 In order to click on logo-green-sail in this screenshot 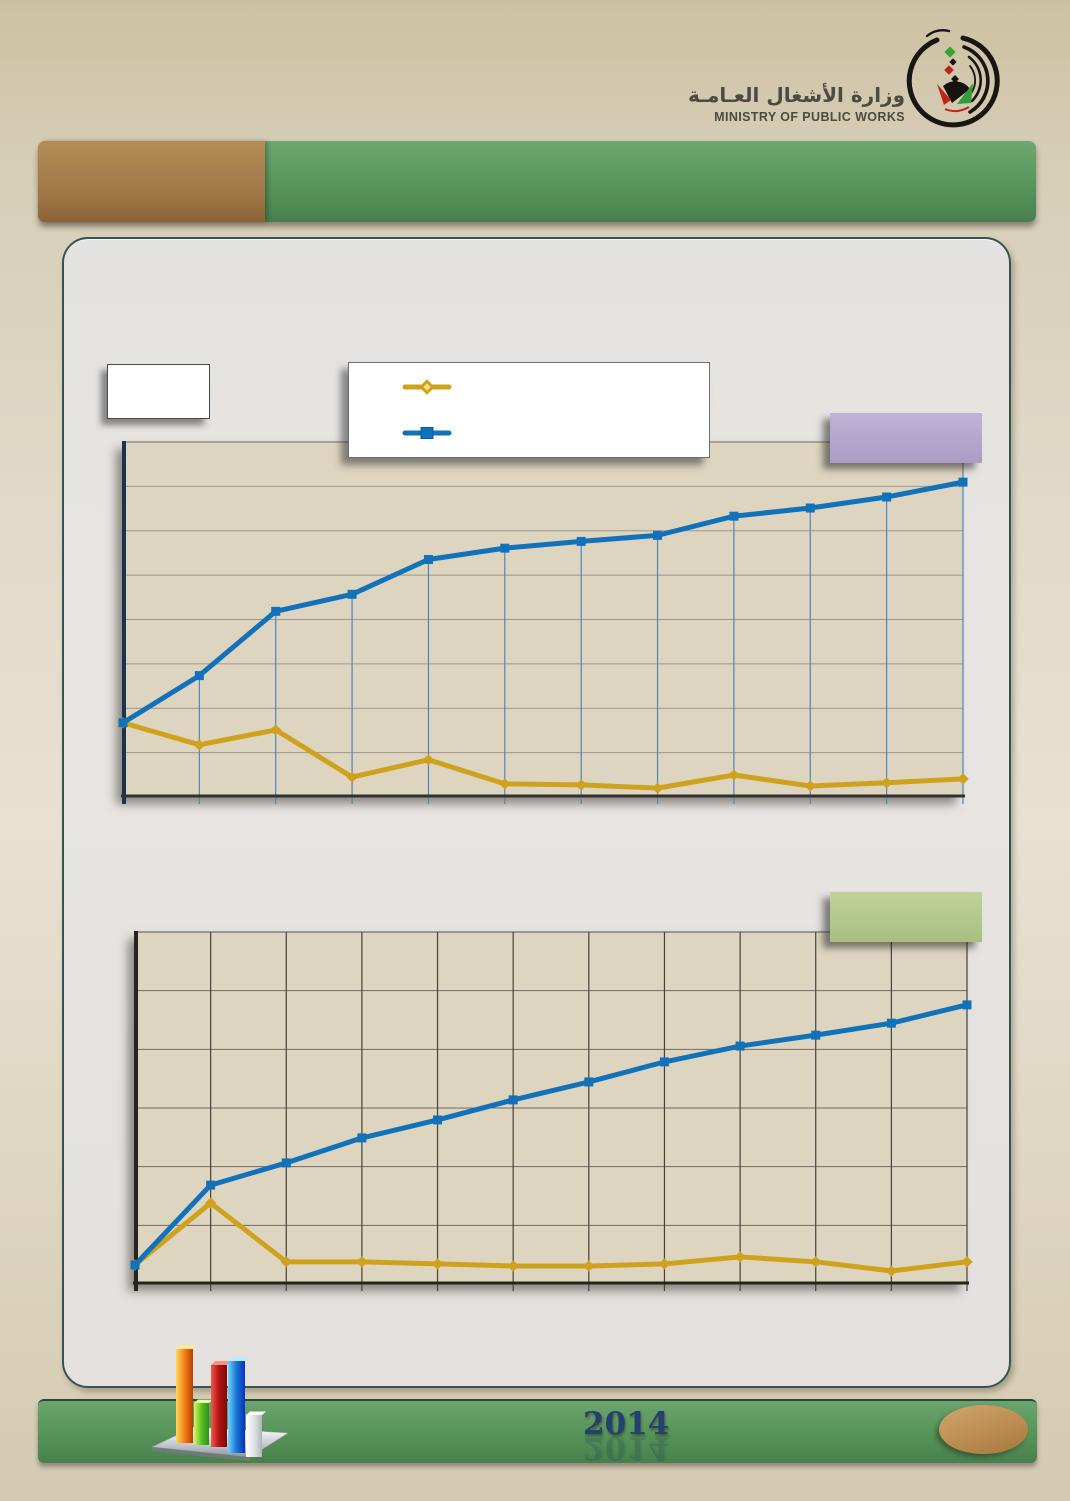, I will do `click(965, 93)`.